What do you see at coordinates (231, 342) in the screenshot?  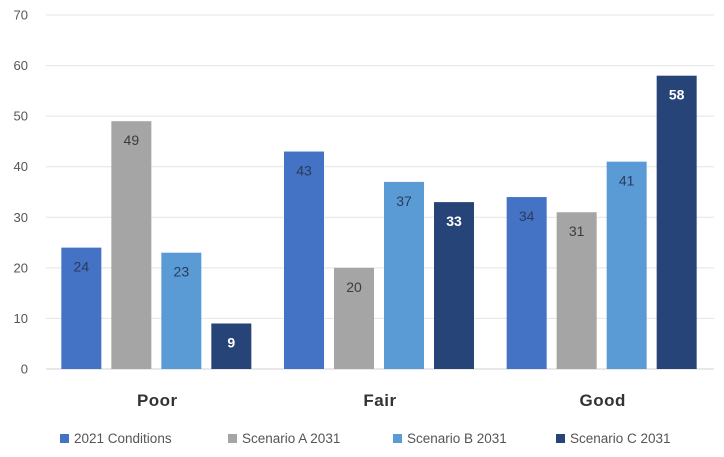 I see `data-label-poor-scenario-c-2031: 9` at bounding box center [231, 342].